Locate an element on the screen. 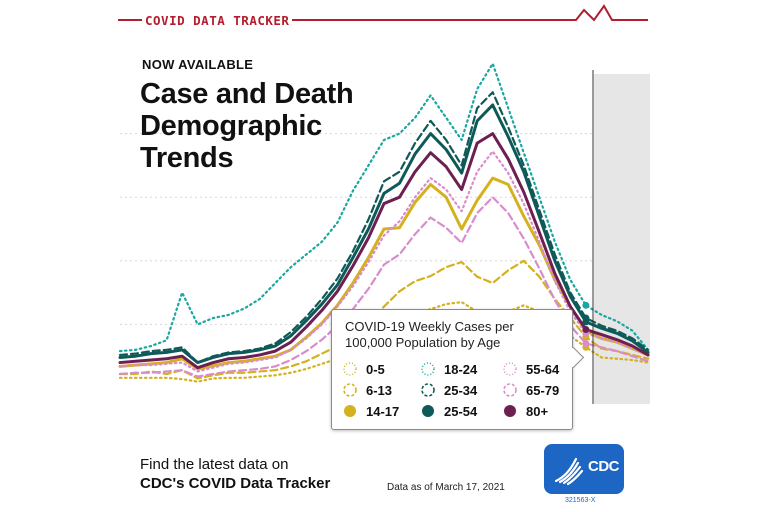  legend-item-55-64: 55-64 is located at coordinates (530, 369).